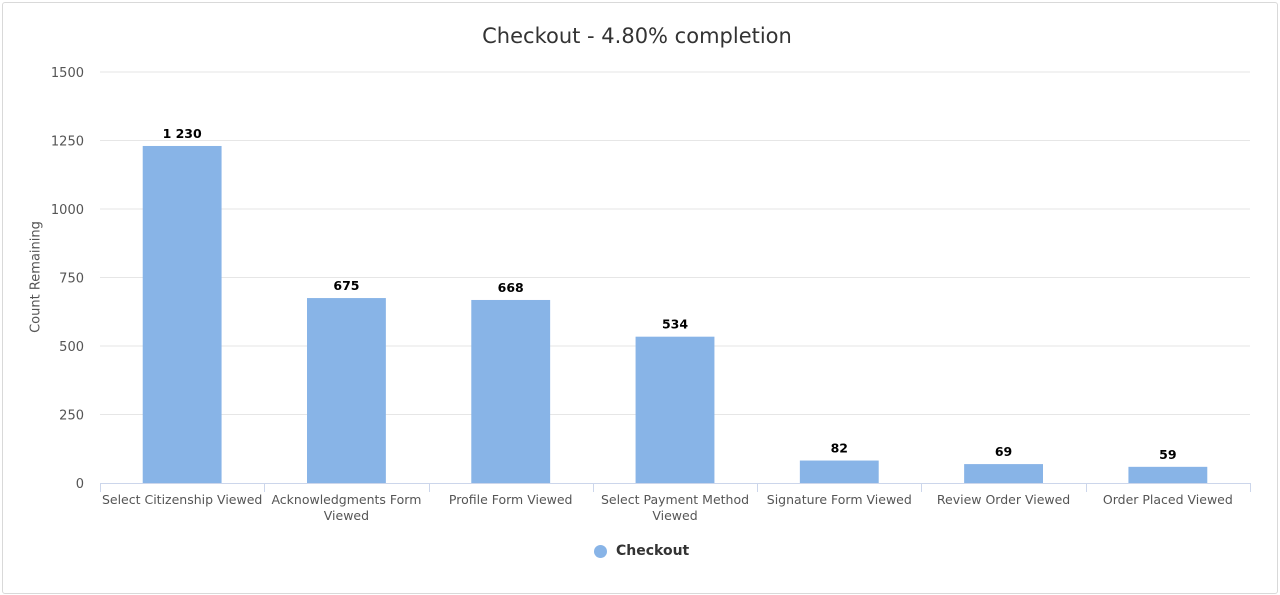  Describe the element at coordinates (67, 142) in the screenshot. I see `y-tick-label: 1250` at that location.